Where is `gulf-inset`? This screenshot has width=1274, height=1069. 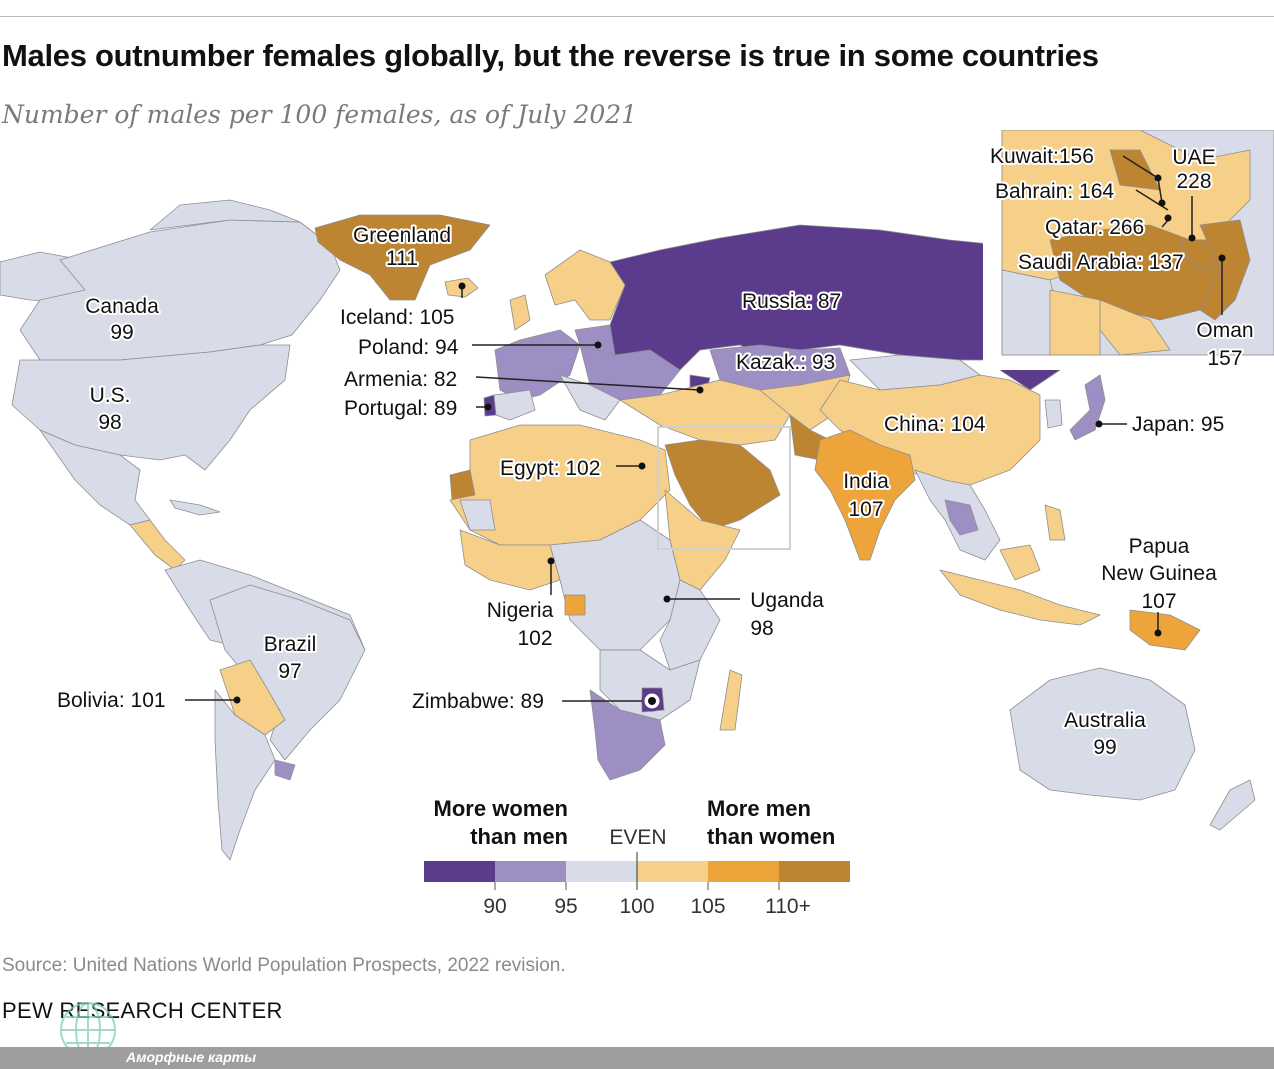
gulf-inset is located at coordinates (1128, 250).